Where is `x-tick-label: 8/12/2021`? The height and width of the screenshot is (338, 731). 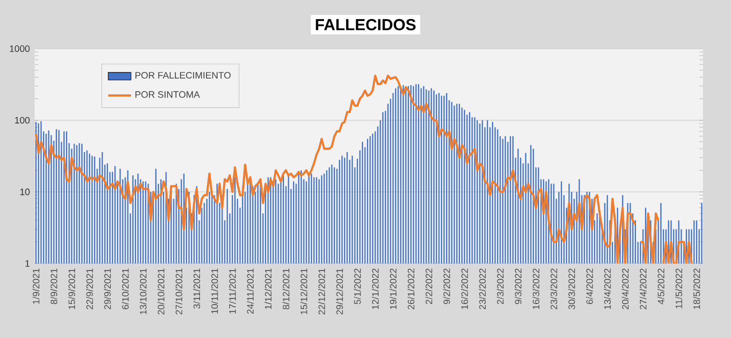
x-tick-label: 8/12/2021 is located at coordinates (286, 289).